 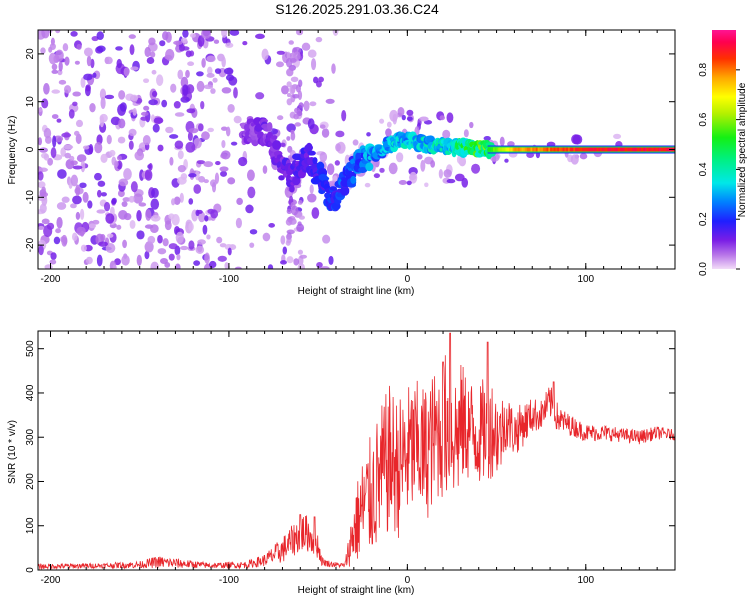 I want to click on spectrogram-ylabel: Frequency (Hz), so click(x=12, y=150).